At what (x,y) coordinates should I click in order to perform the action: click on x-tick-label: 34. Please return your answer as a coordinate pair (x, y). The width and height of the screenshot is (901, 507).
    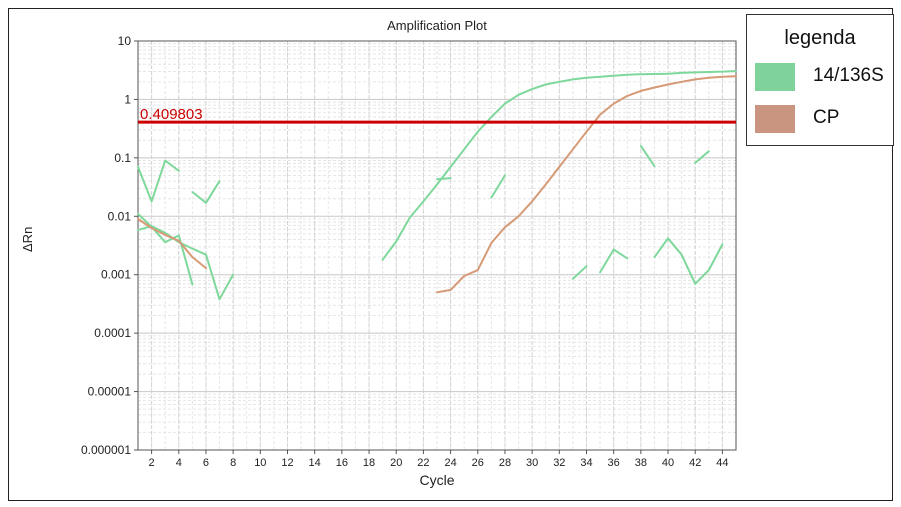
    Looking at the image, I should click on (586, 463).